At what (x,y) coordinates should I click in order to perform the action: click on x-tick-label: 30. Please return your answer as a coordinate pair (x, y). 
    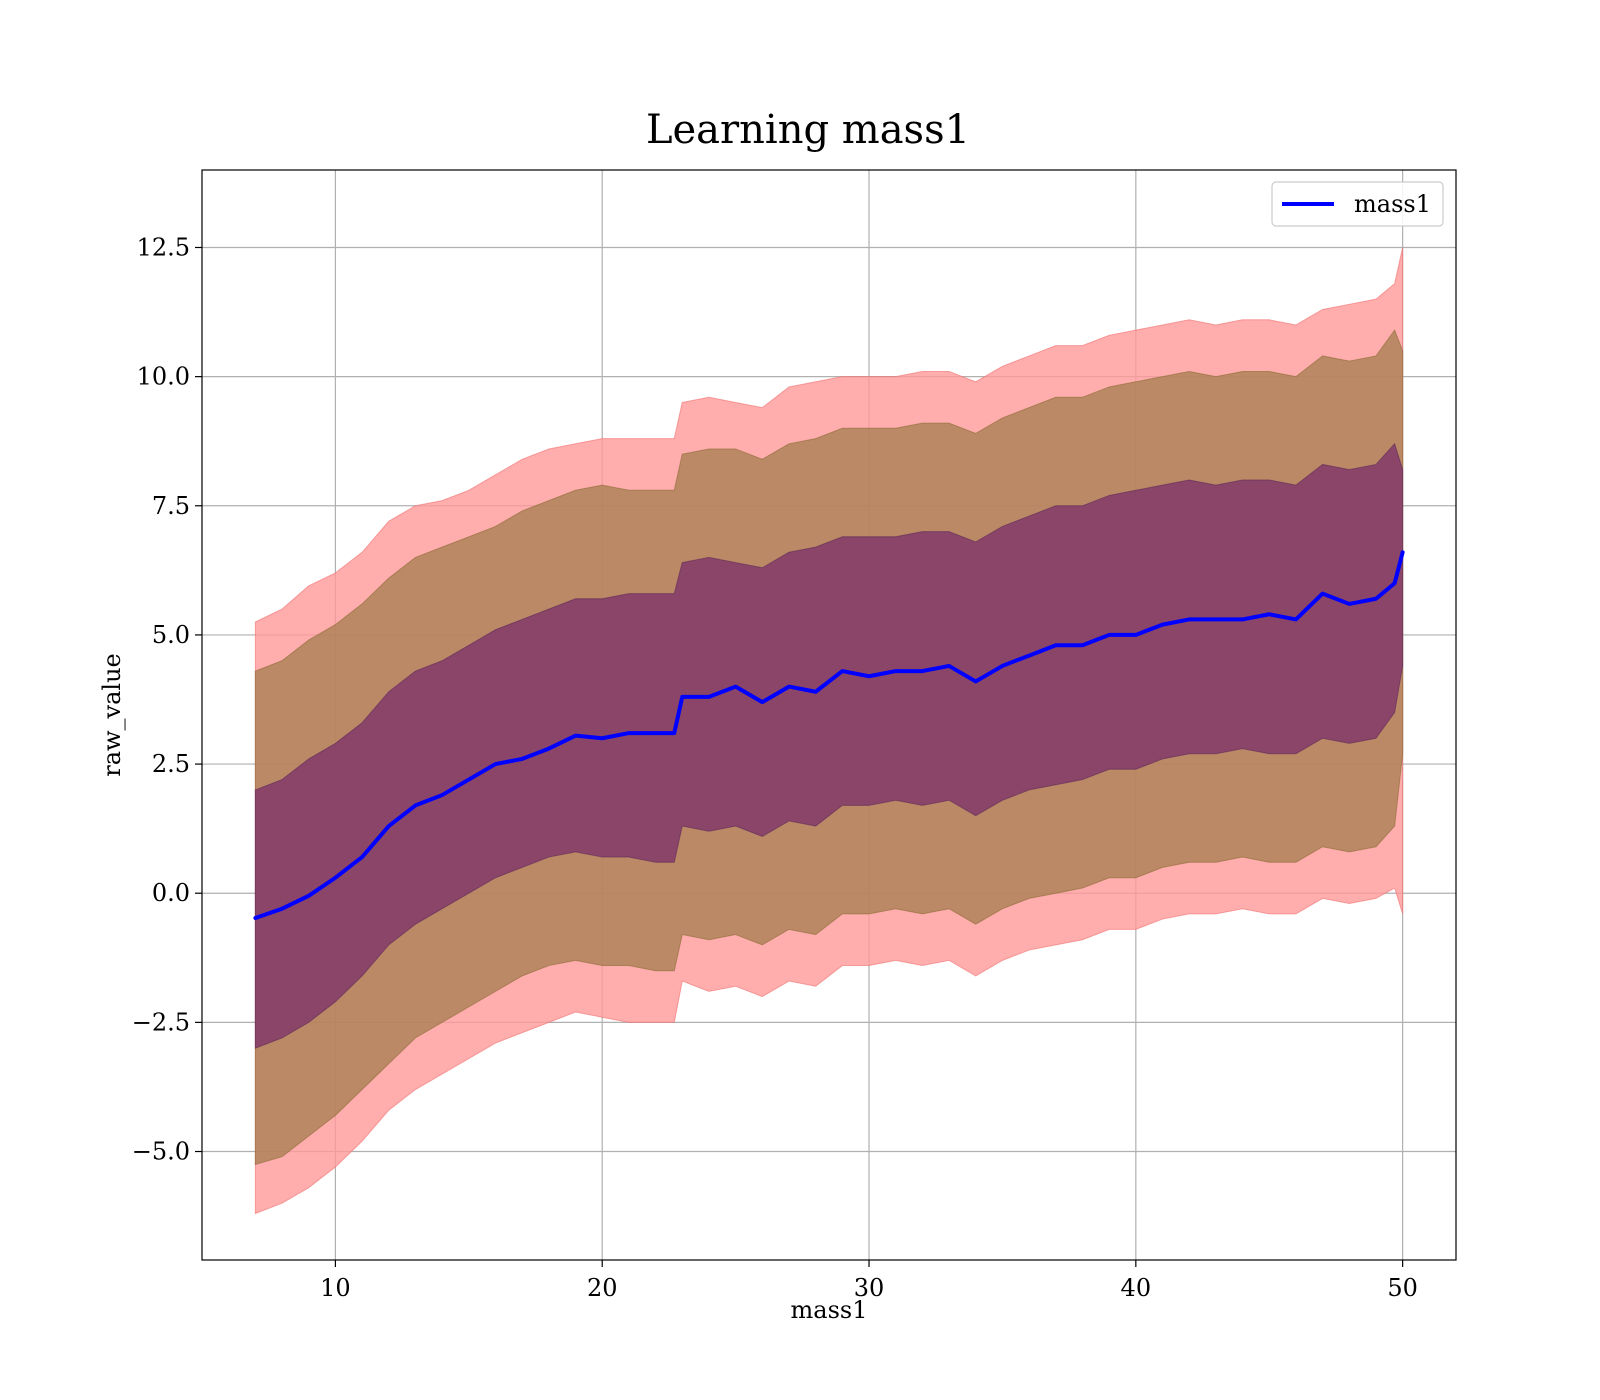
    Looking at the image, I should click on (869, 1288).